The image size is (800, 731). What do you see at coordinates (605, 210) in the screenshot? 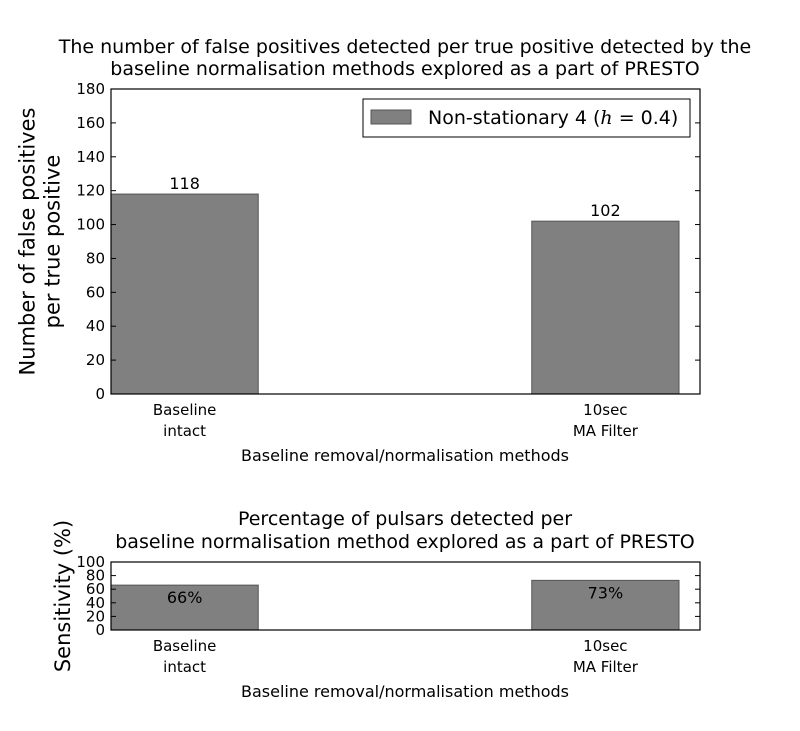
I see `data-label: 102` at bounding box center [605, 210].